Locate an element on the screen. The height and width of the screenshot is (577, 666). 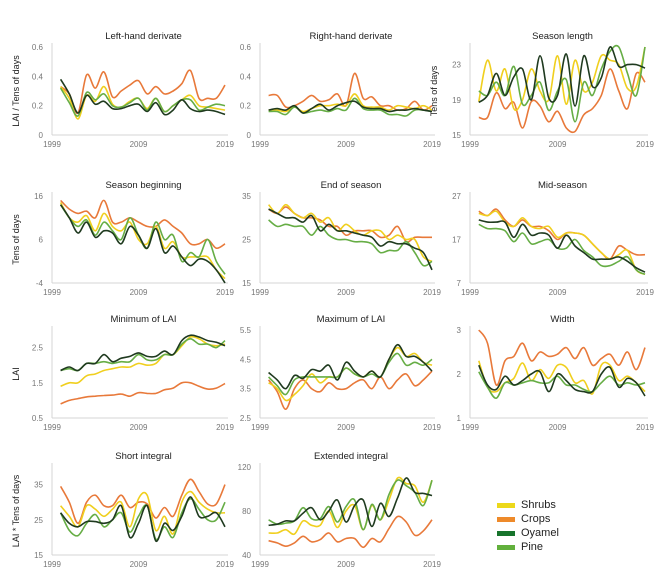
chart-panel: Maximum of LAI 2.5 3.5 4.5 5.5 1999 2009 2019 is located at coordinates (341, 373).